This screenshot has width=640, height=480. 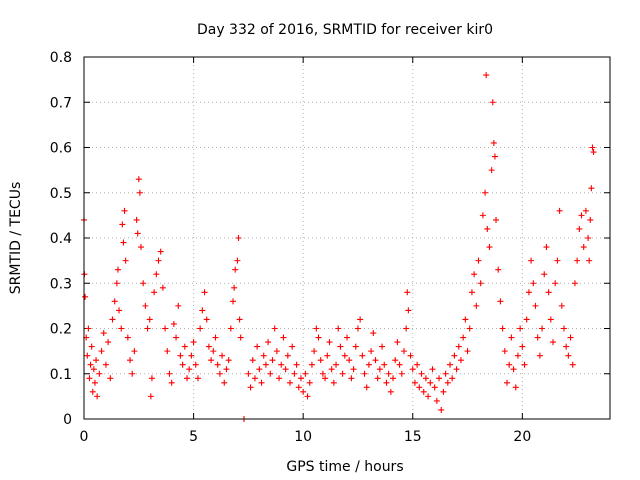 I want to click on y-tick-label: 0.8, so click(x=61, y=58).